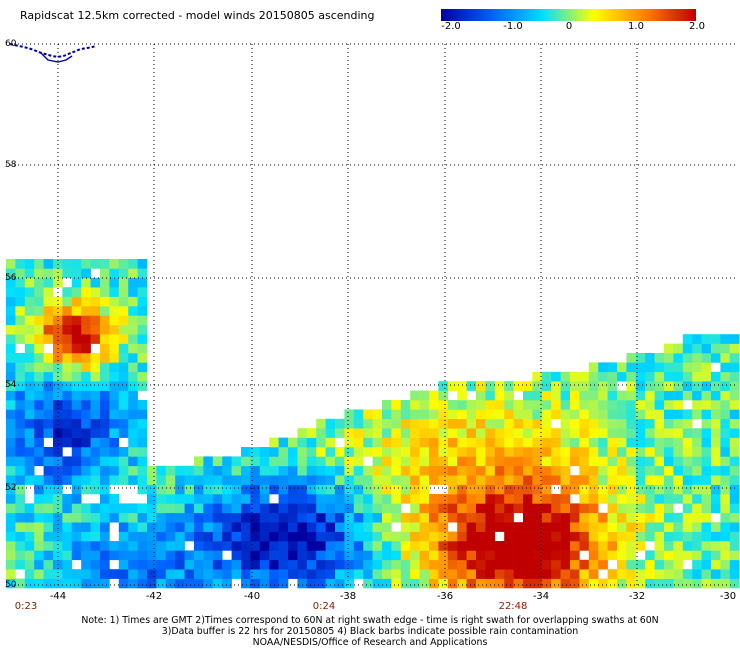  Describe the element at coordinates (11, 488) in the screenshot. I see `lat-label: 52` at that location.